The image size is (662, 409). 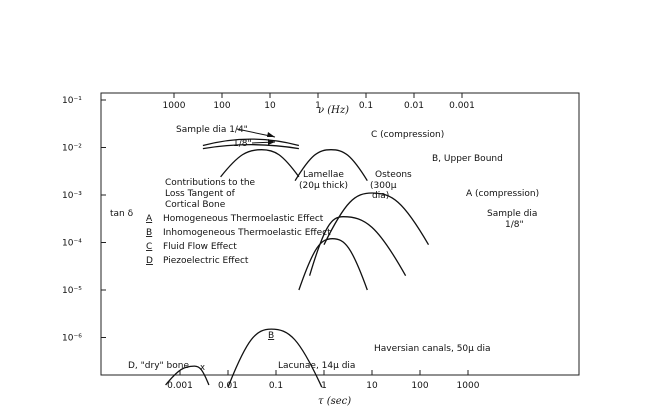 I want to click on bottom-tick-label: 0.1, so click(x=276, y=386).